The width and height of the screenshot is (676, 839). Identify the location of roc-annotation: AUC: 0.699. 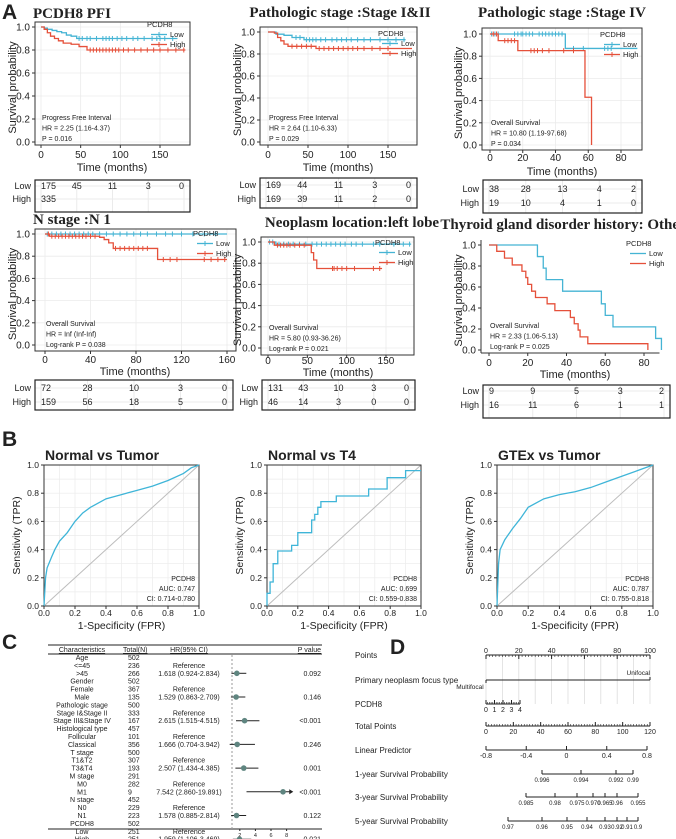
(399, 589).